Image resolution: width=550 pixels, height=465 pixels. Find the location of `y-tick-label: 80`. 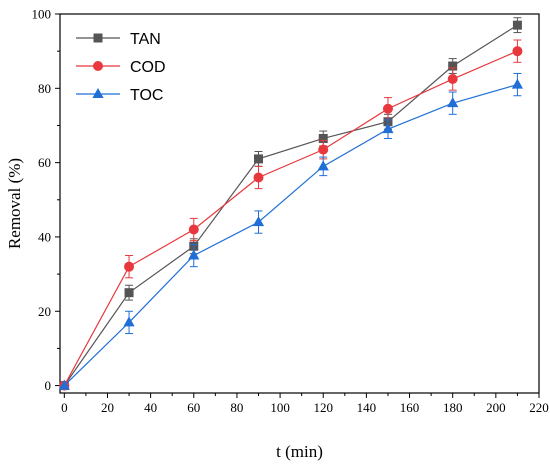

y-tick-label: 80 is located at coordinates (44, 88).